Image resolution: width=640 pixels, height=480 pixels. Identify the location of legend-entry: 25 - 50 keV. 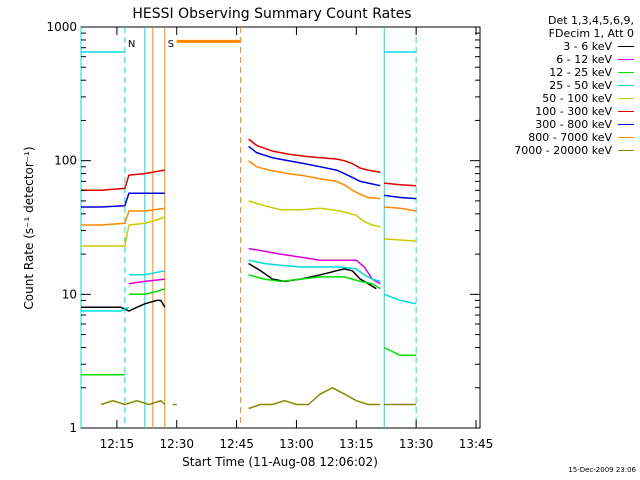
(559, 85).